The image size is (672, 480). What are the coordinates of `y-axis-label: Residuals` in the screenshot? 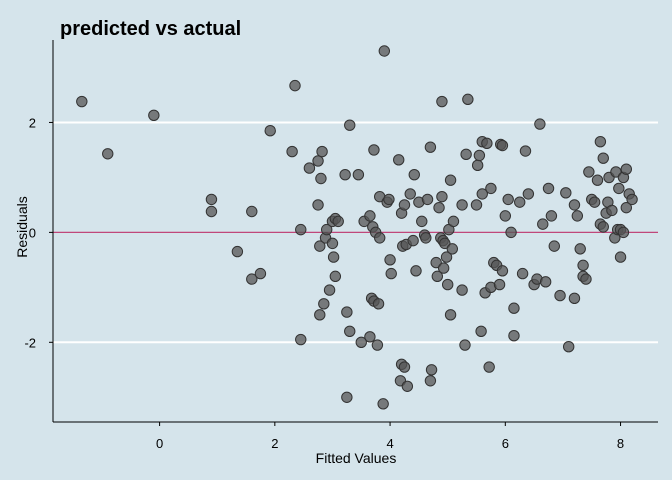 It's located at (22, 226).